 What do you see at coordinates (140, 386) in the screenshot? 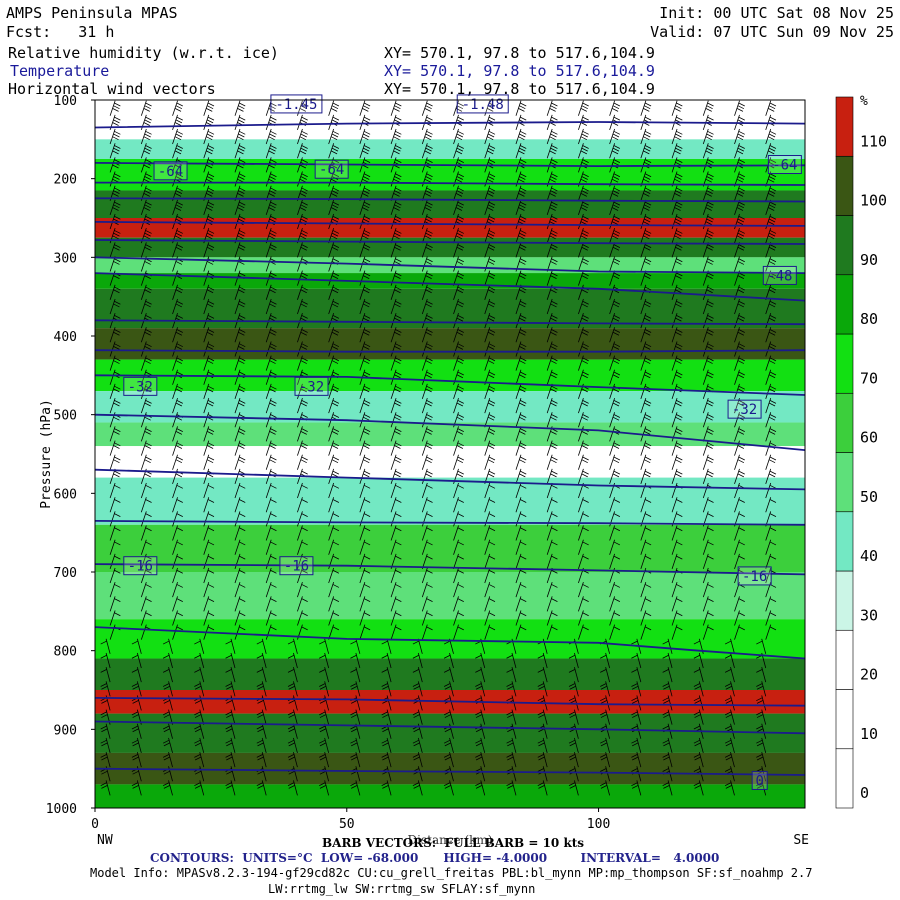
I see `contour-label-box` at bounding box center [140, 386].